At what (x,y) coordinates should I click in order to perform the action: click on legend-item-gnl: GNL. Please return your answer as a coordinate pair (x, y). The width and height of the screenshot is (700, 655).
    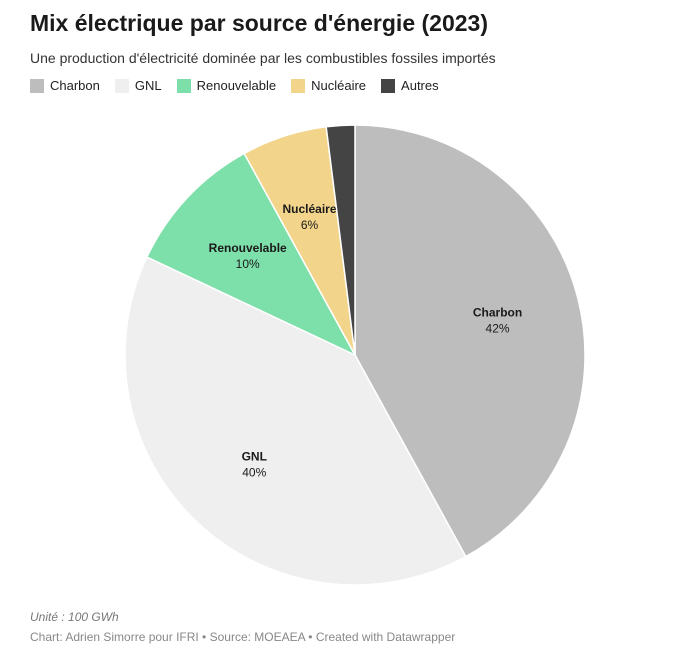
    Looking at the image, I should click on (138, 85).